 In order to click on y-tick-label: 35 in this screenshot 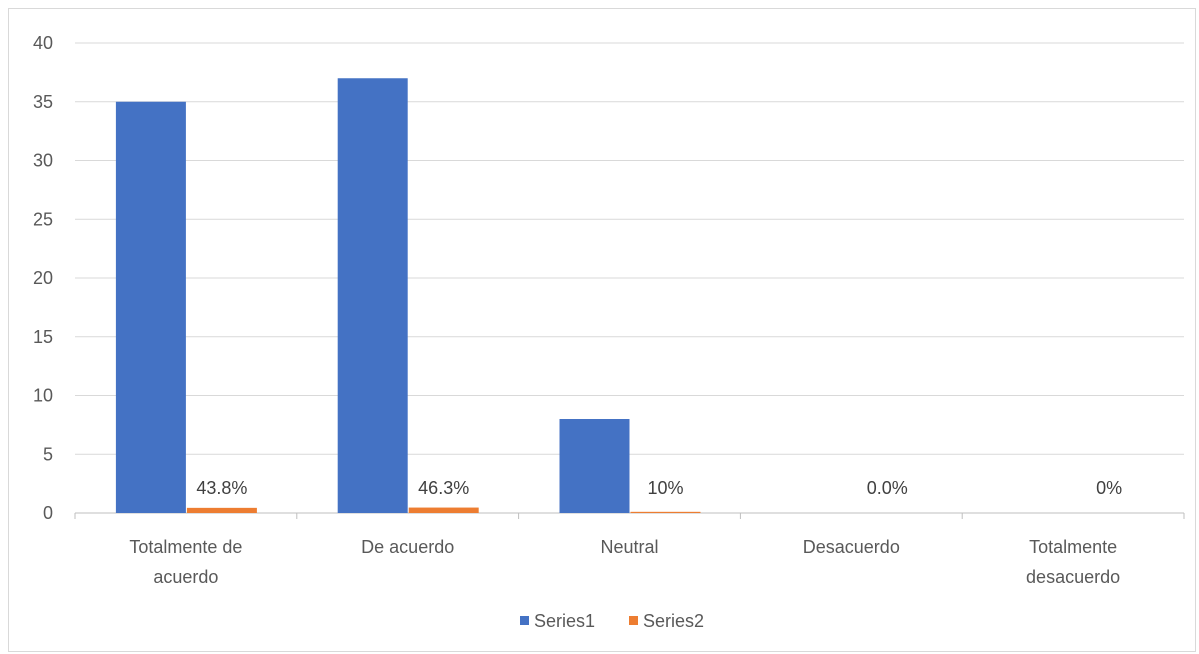, I will do `click(43, 102)`.